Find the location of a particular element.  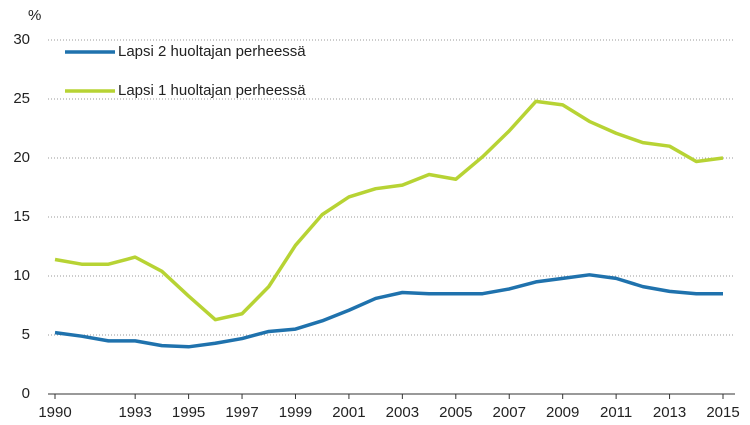

x-tick-label: 2013 is located at coordinates (669, 412).